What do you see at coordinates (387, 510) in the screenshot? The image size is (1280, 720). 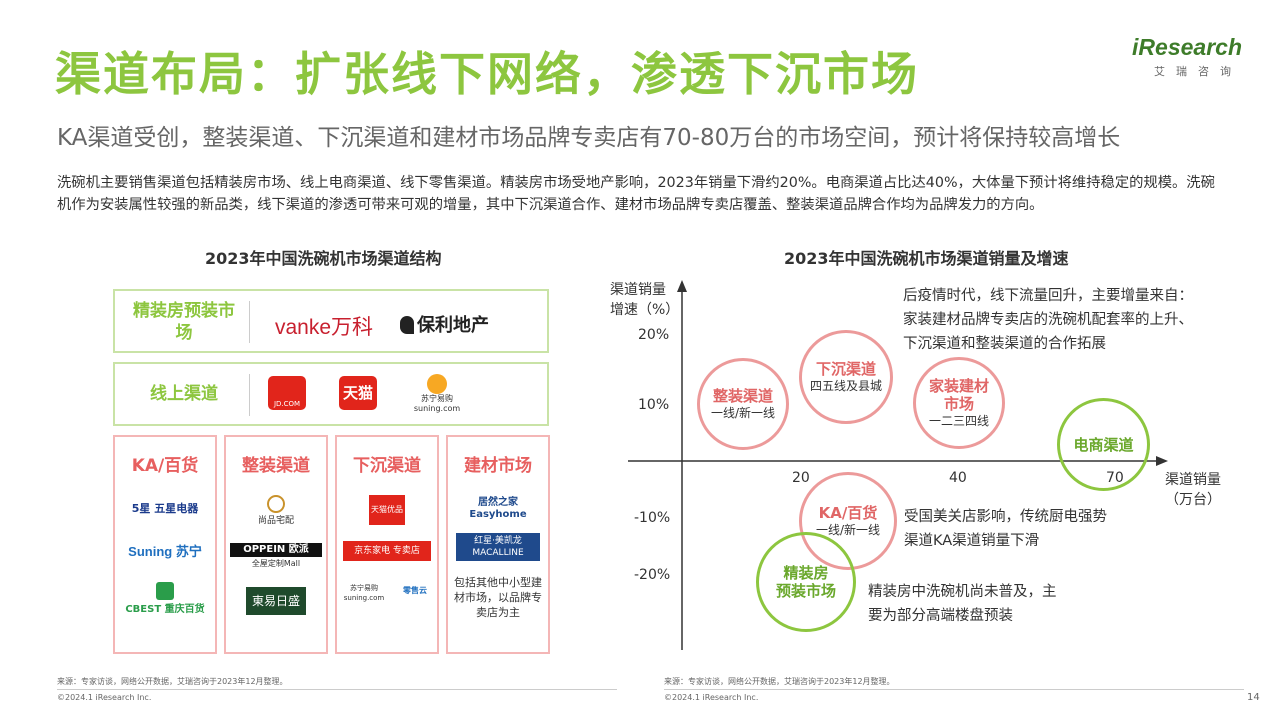 I see `brand-tmall-youpin: 天猫优品` at bounding box center [387, 510].